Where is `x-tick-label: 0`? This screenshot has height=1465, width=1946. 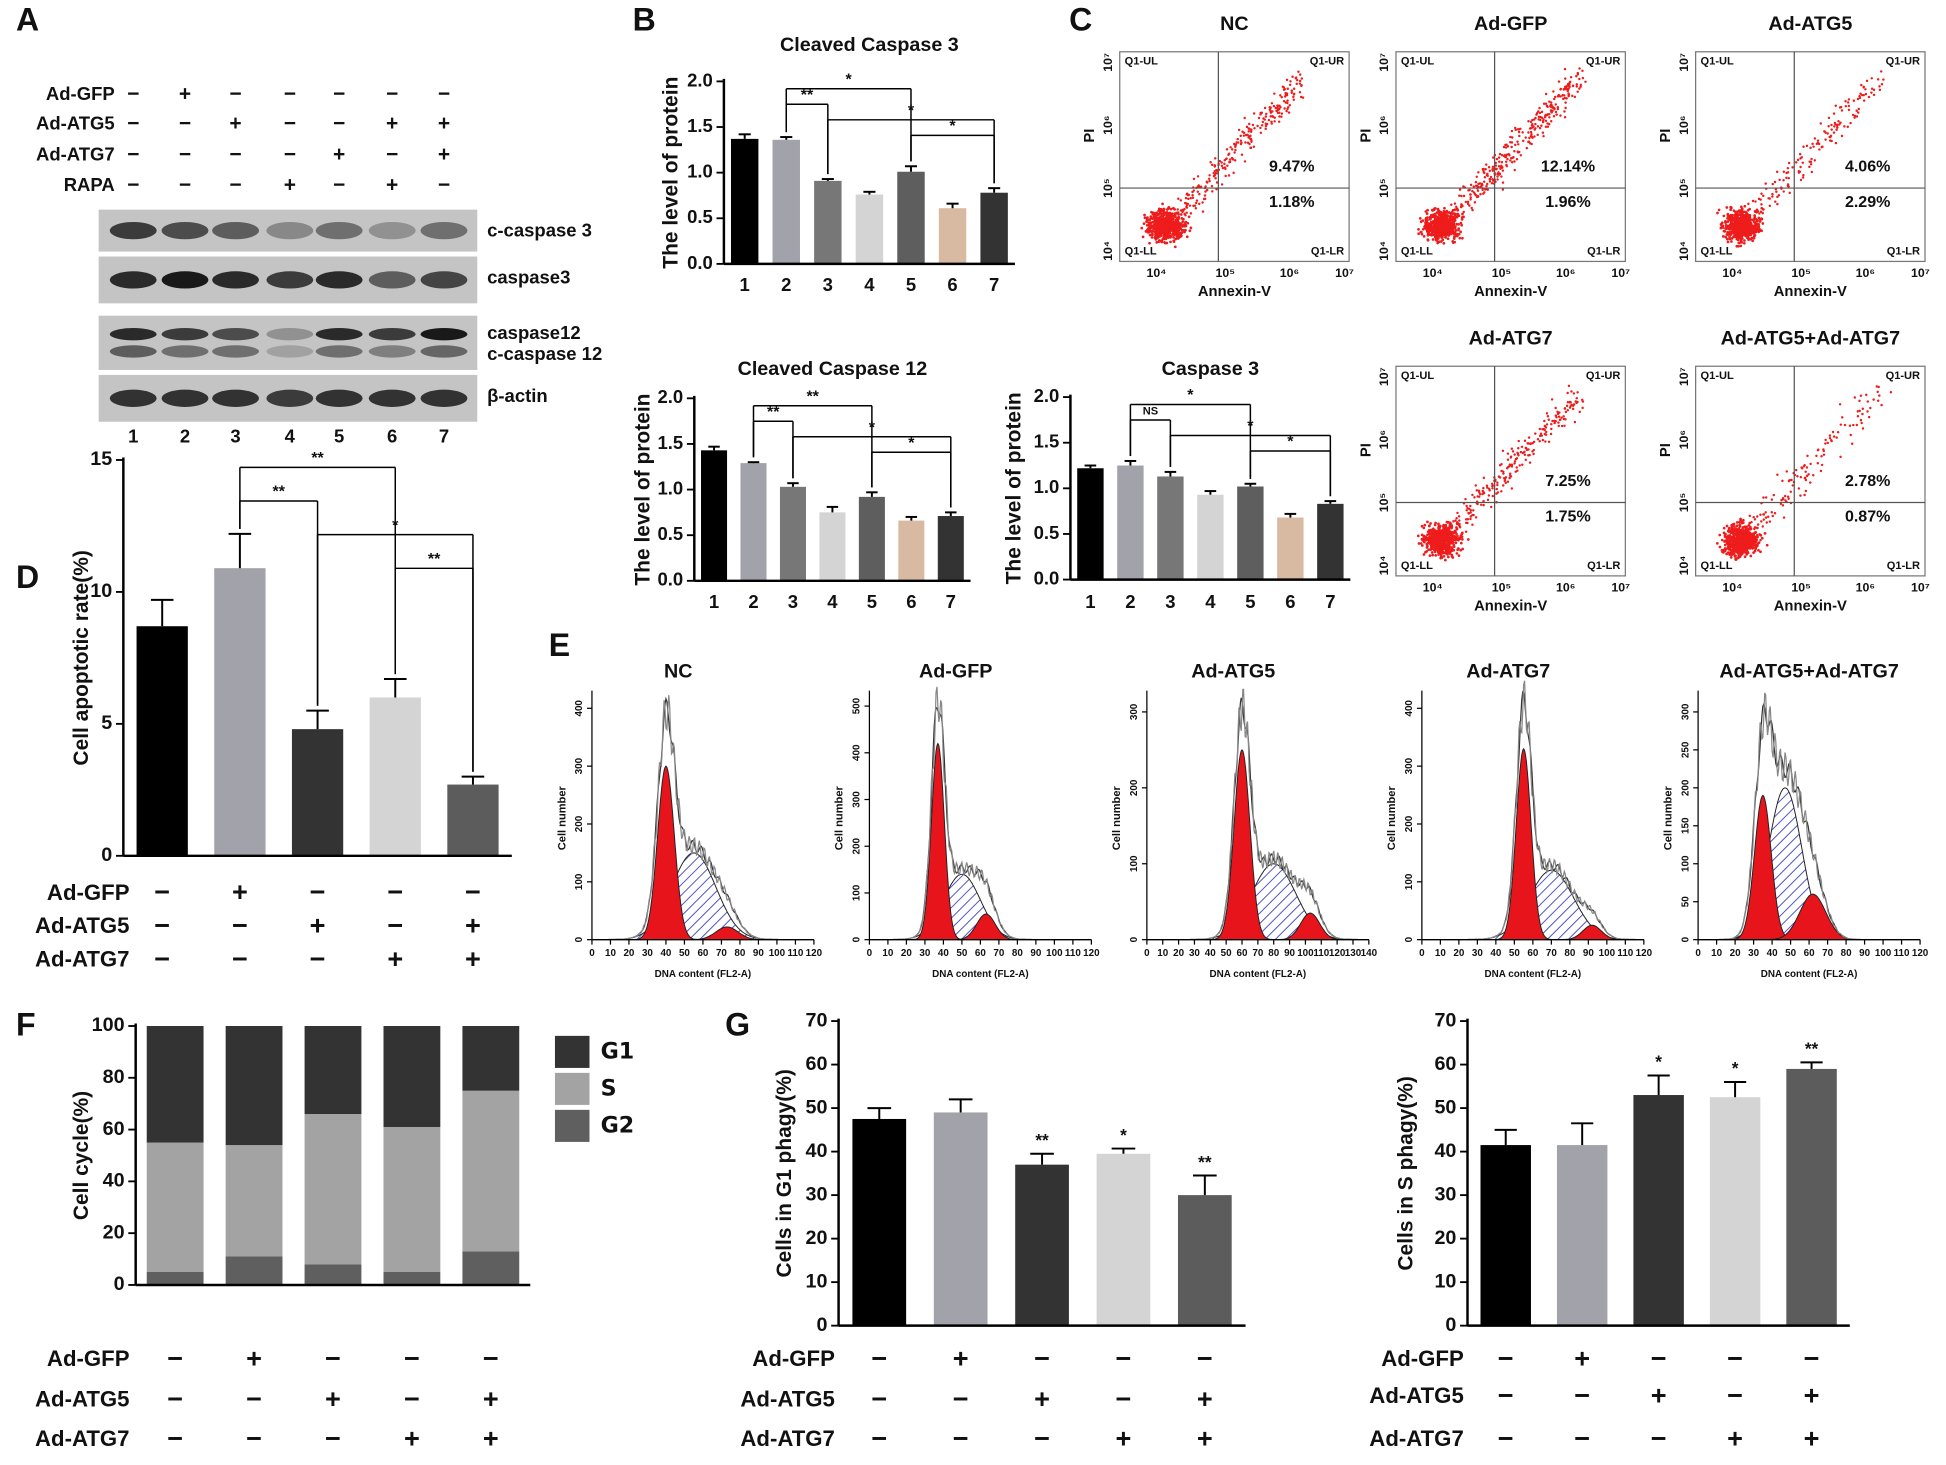 x-tick-label: 0 is located at coordinates (592, 953).